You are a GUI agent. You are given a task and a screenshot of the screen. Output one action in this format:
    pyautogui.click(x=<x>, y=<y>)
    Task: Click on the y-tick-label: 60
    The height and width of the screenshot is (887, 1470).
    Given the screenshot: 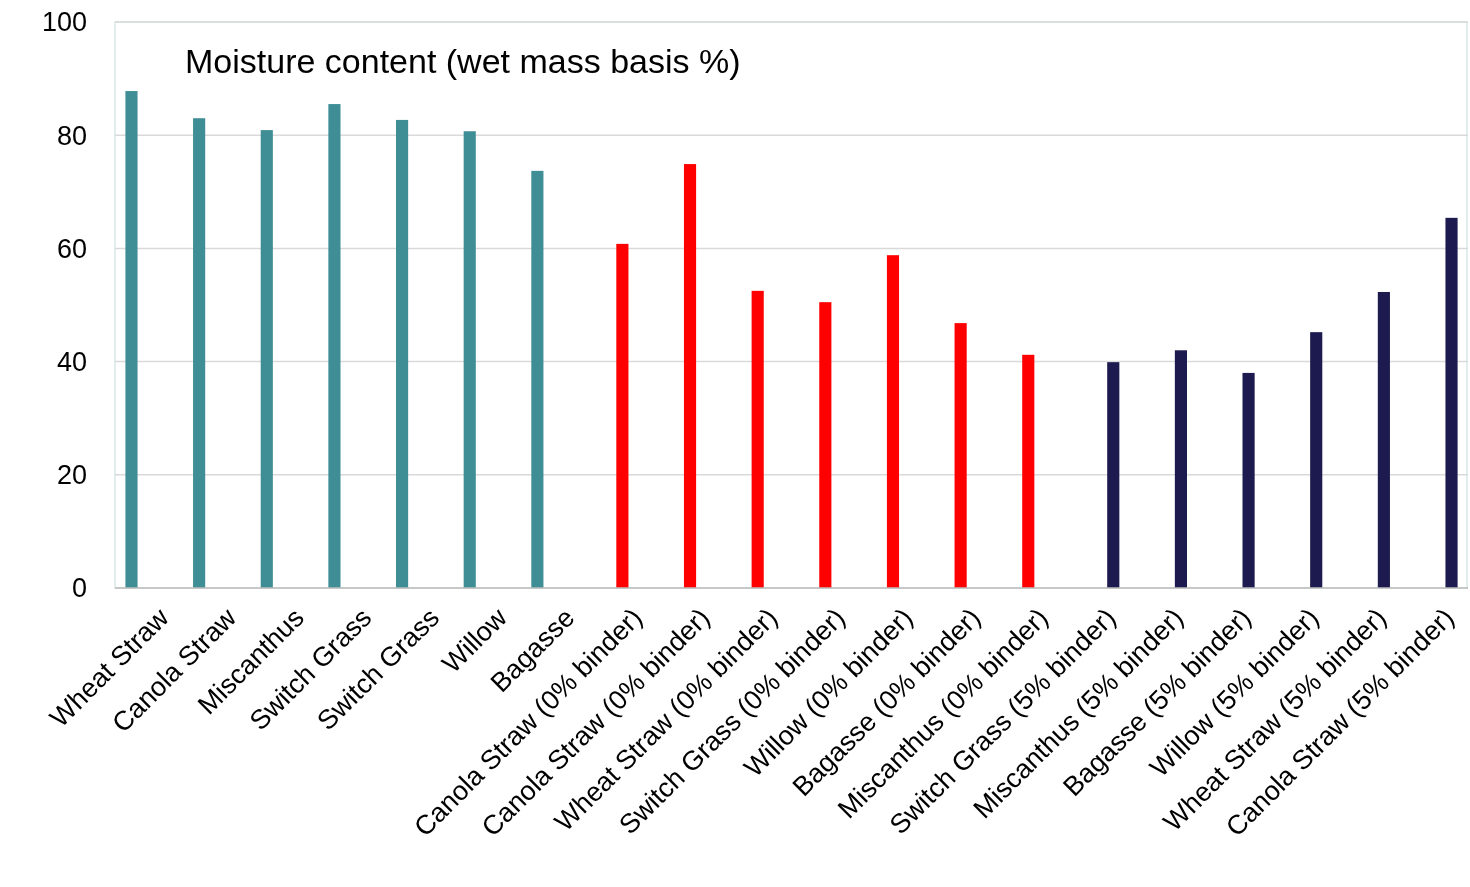 What is the action you would take?
    pyautogui.click(x=71, y=248)
    